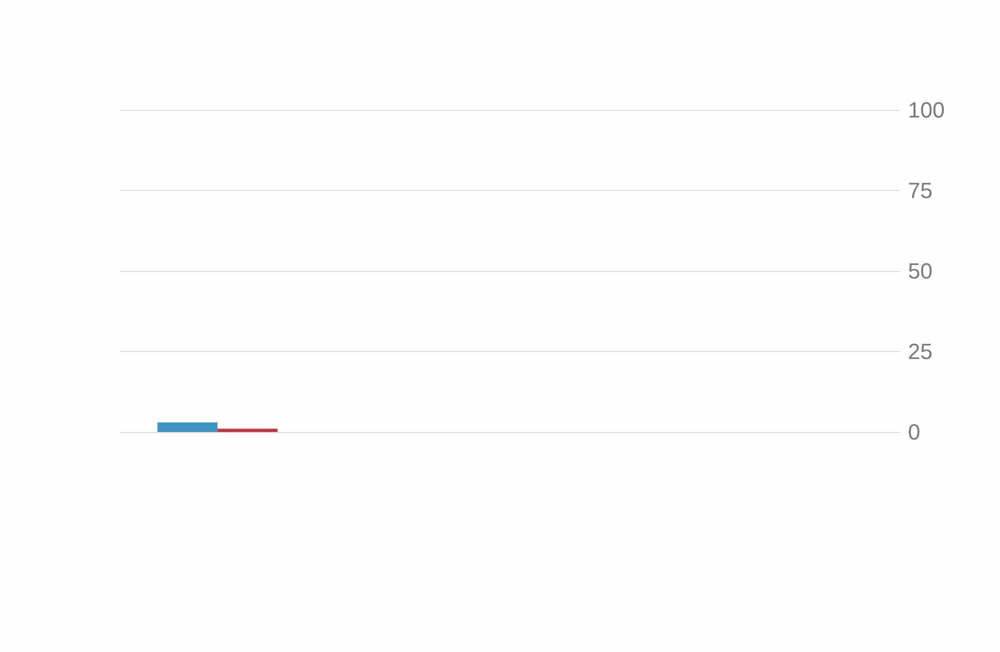 The height and width of the screenshot is (652, 1000). I want to click on y-tick-label: 50, so click(920, 271).